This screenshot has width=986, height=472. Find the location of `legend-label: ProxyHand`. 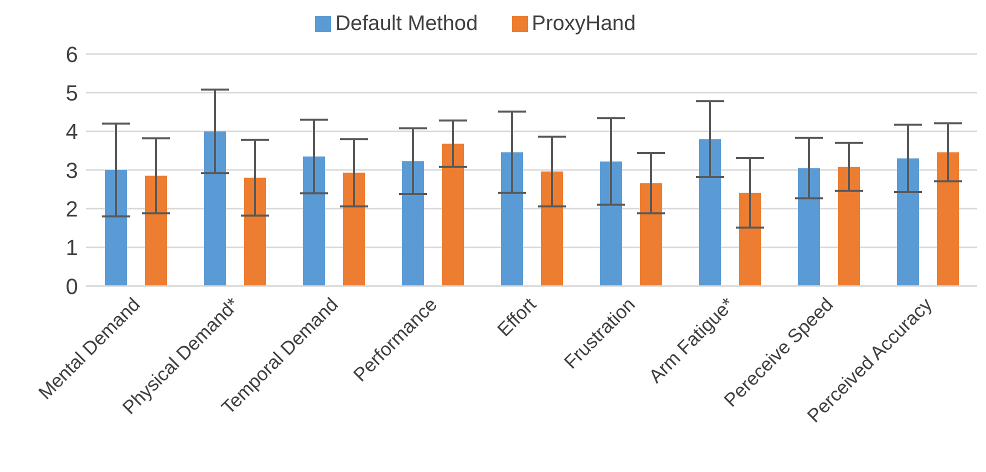

legend-label: ProxyHand is located at coordinates (584, 23).